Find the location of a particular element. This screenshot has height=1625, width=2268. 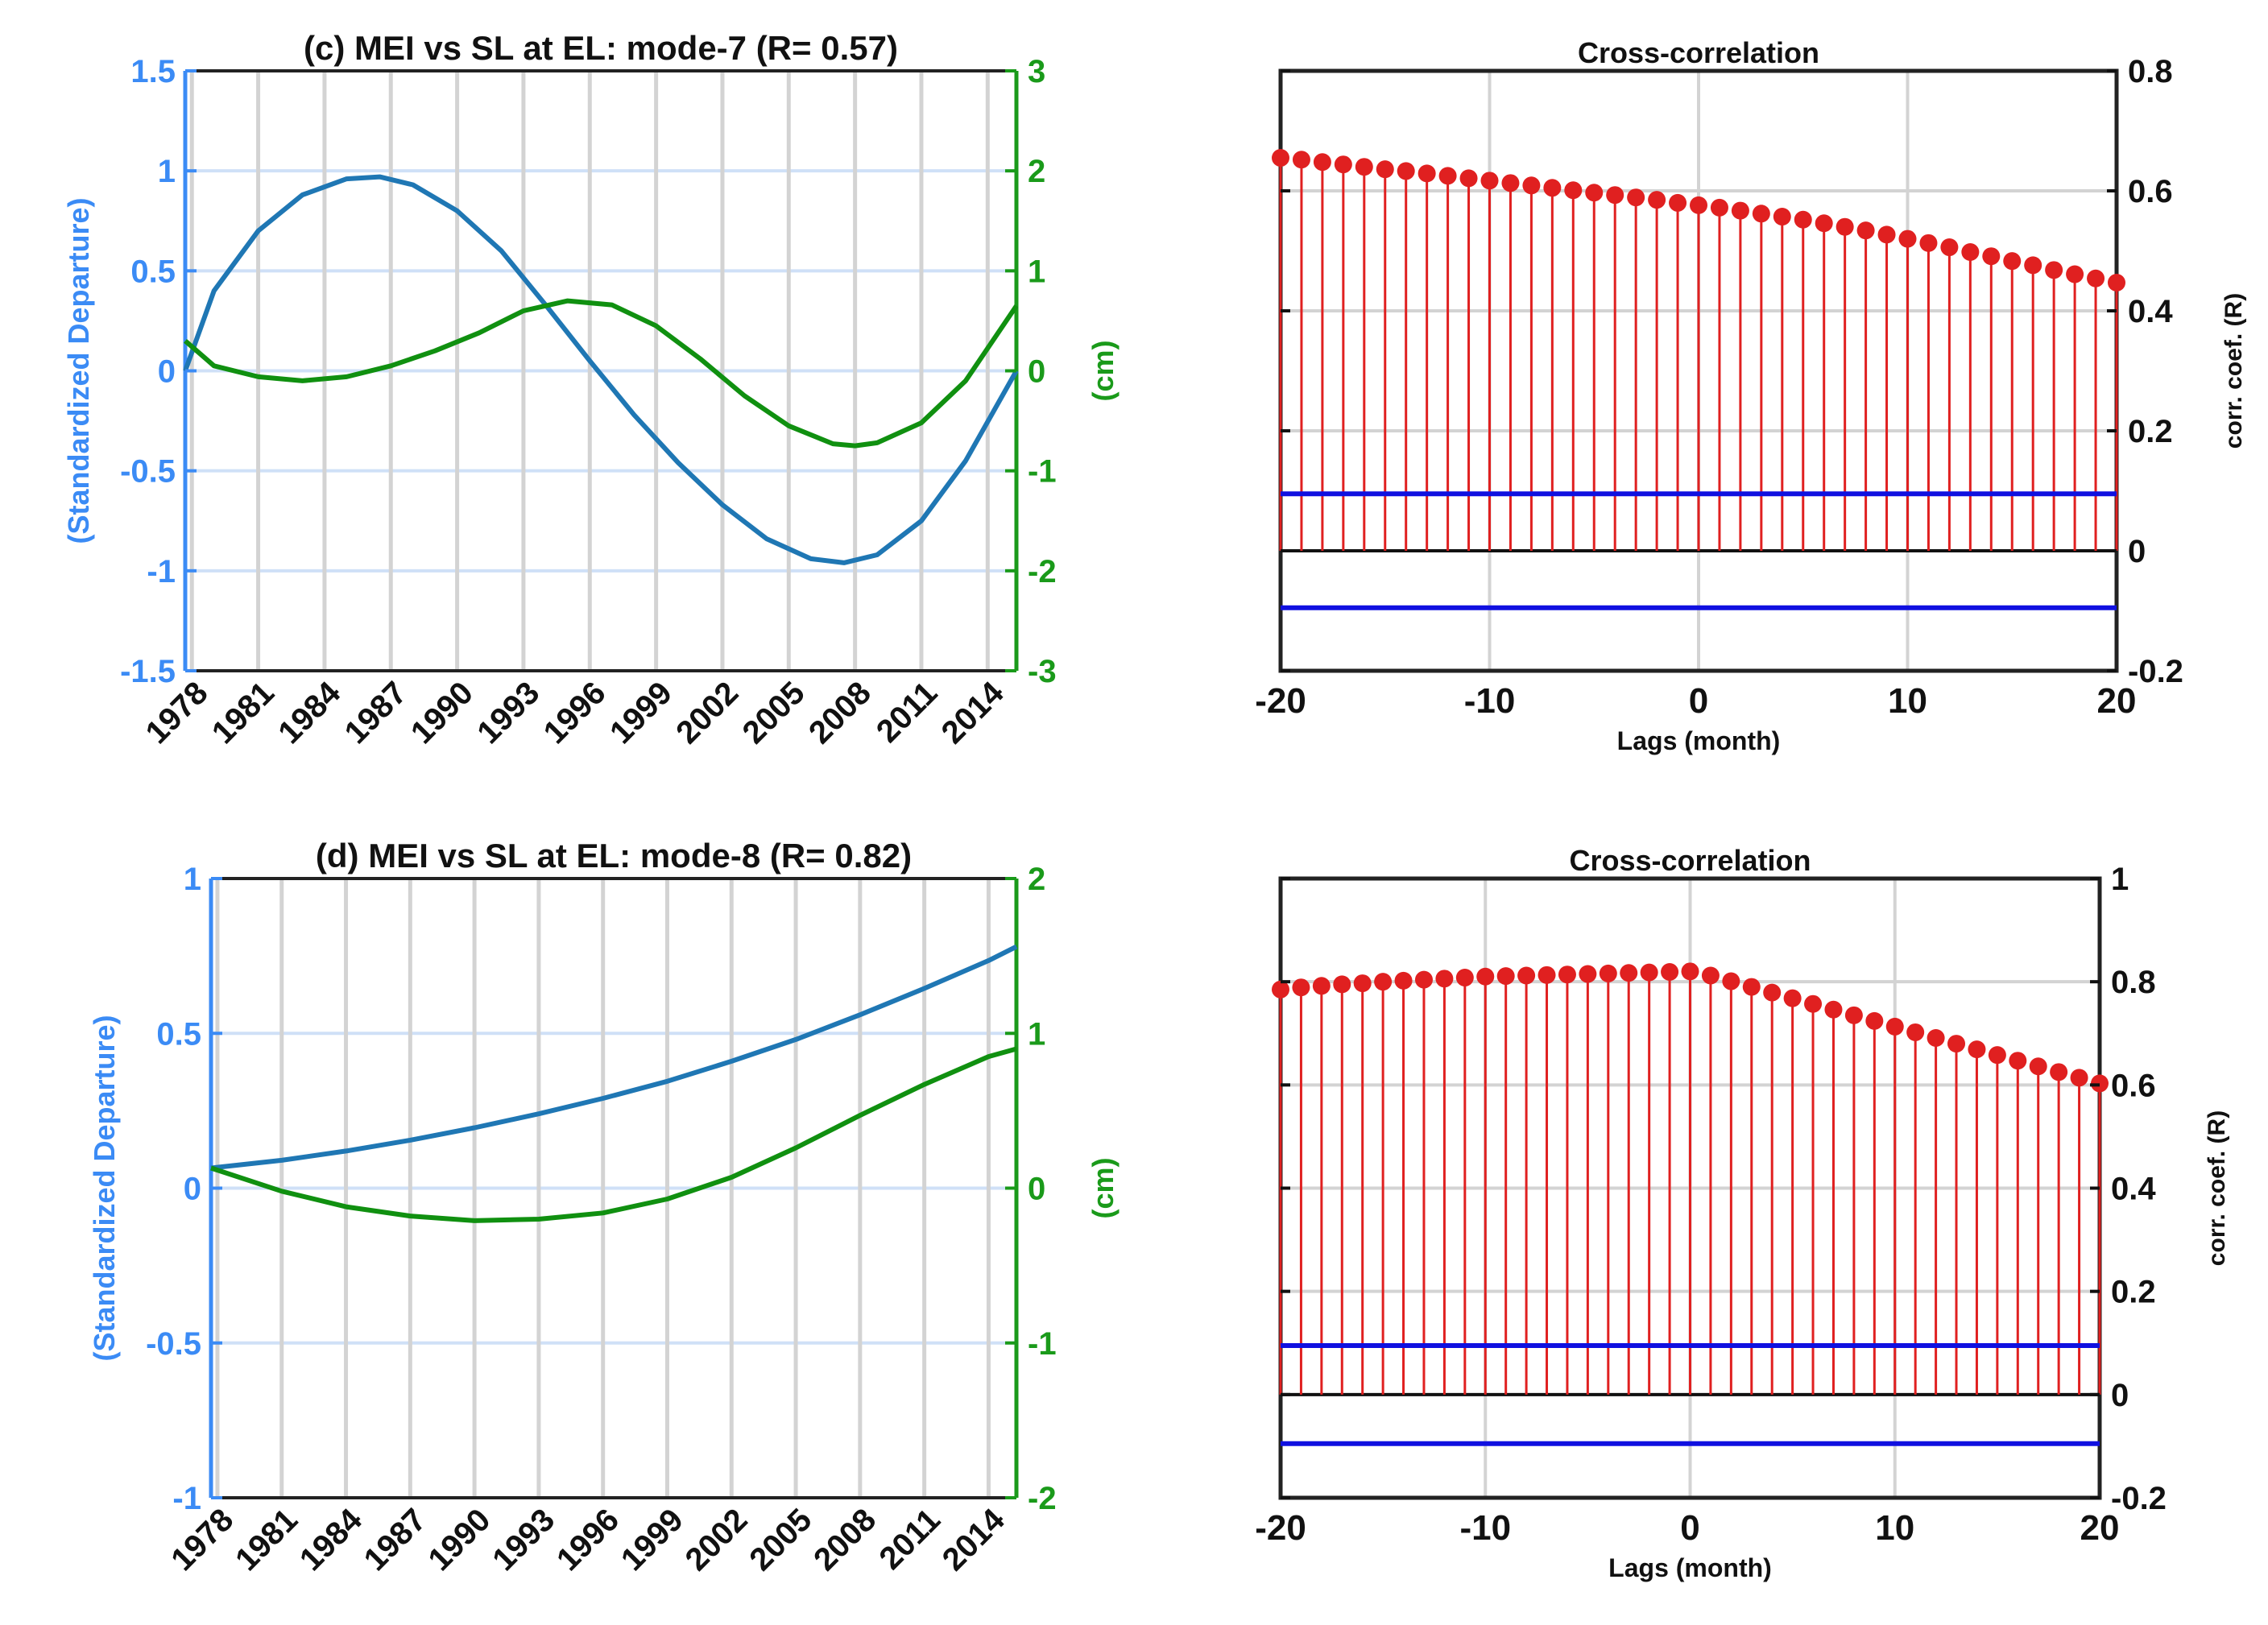

right-tick-label: 3 is located at coordinates (1036, 71).